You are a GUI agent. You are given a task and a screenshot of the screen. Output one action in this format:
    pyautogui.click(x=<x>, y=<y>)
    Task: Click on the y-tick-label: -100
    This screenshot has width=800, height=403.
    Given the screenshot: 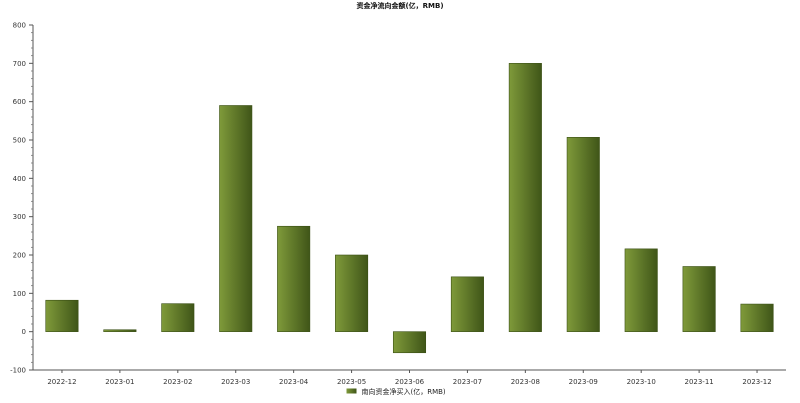 What is the action you would take?
    pyautogui.click(x=18, y=371)
    